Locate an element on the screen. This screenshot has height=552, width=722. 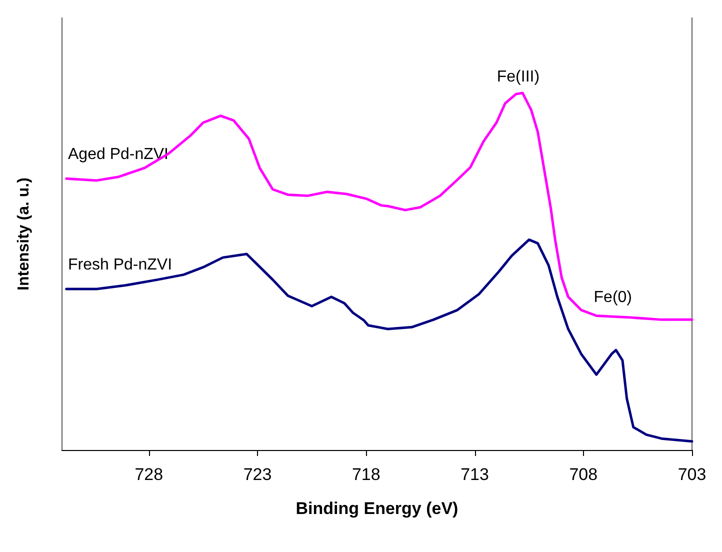
x-tick-label: 728 is located at coordinates (149, 474).